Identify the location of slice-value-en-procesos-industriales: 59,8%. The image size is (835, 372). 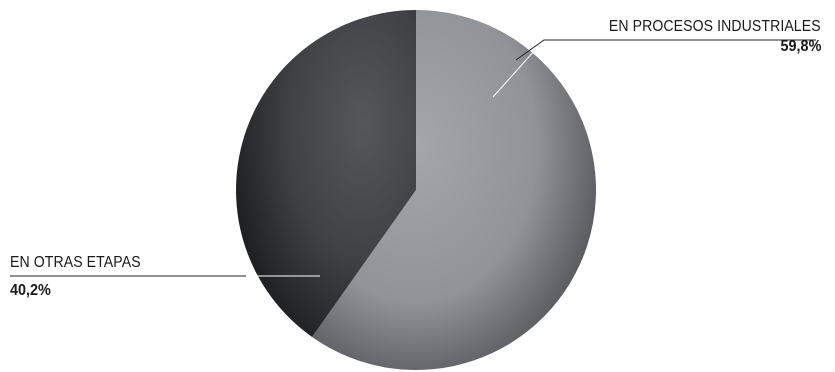
(800, 46).